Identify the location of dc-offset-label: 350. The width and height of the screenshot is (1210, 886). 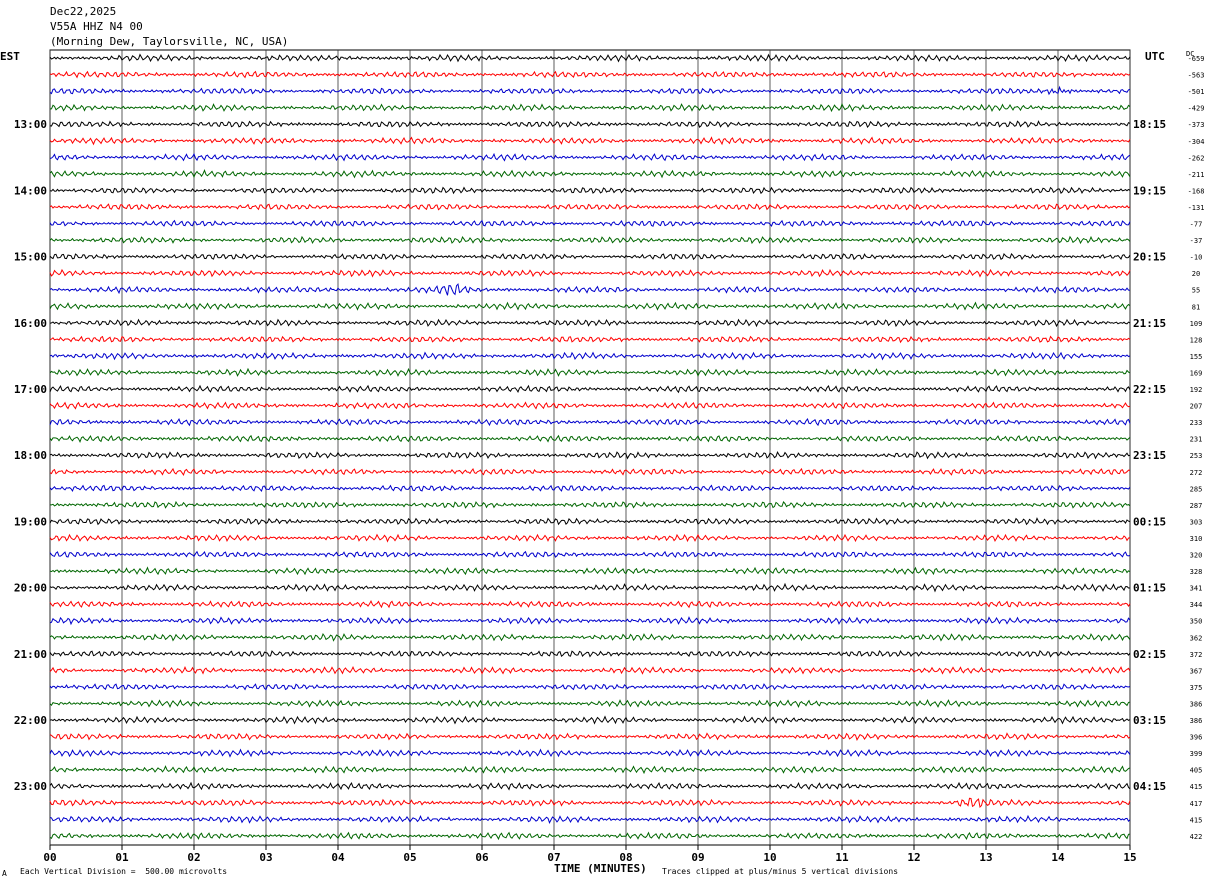
(1196, 622).